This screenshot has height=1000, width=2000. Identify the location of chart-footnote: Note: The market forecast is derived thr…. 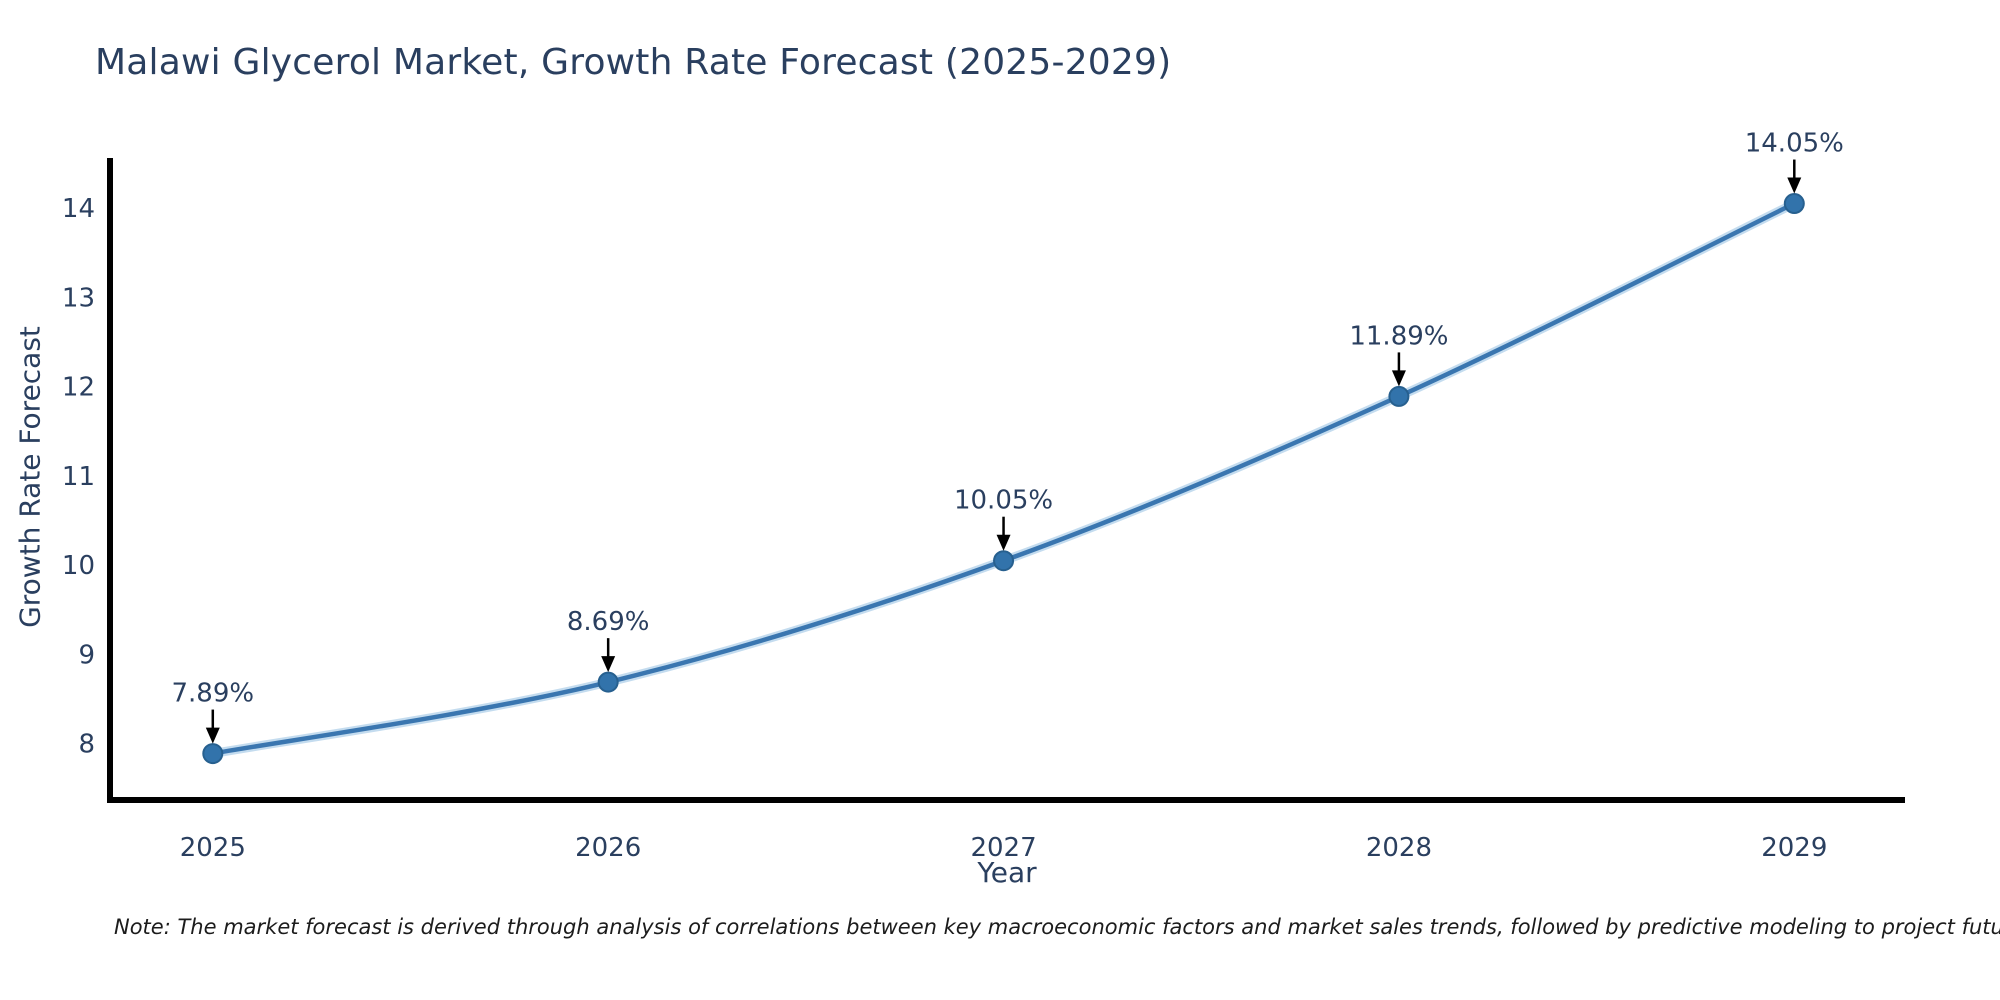
(1057, 927).